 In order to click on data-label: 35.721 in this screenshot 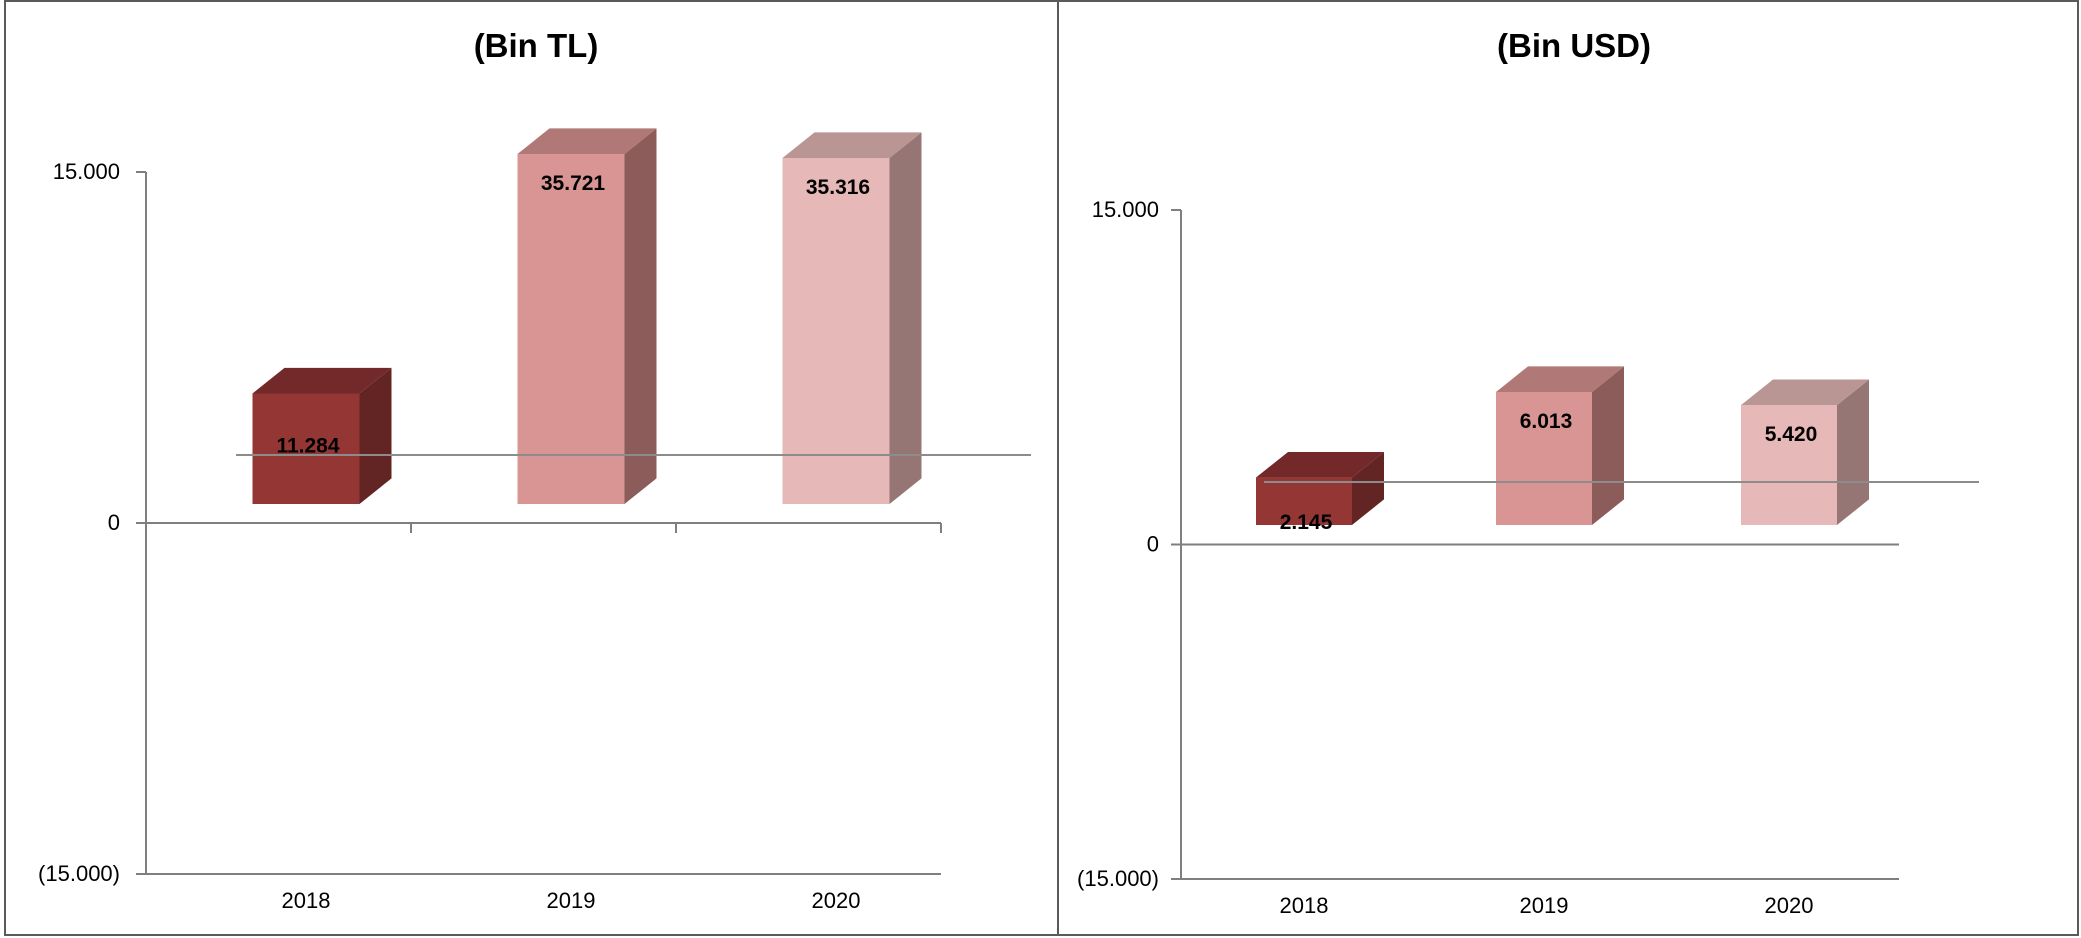, I will do `click(573, 183)`.